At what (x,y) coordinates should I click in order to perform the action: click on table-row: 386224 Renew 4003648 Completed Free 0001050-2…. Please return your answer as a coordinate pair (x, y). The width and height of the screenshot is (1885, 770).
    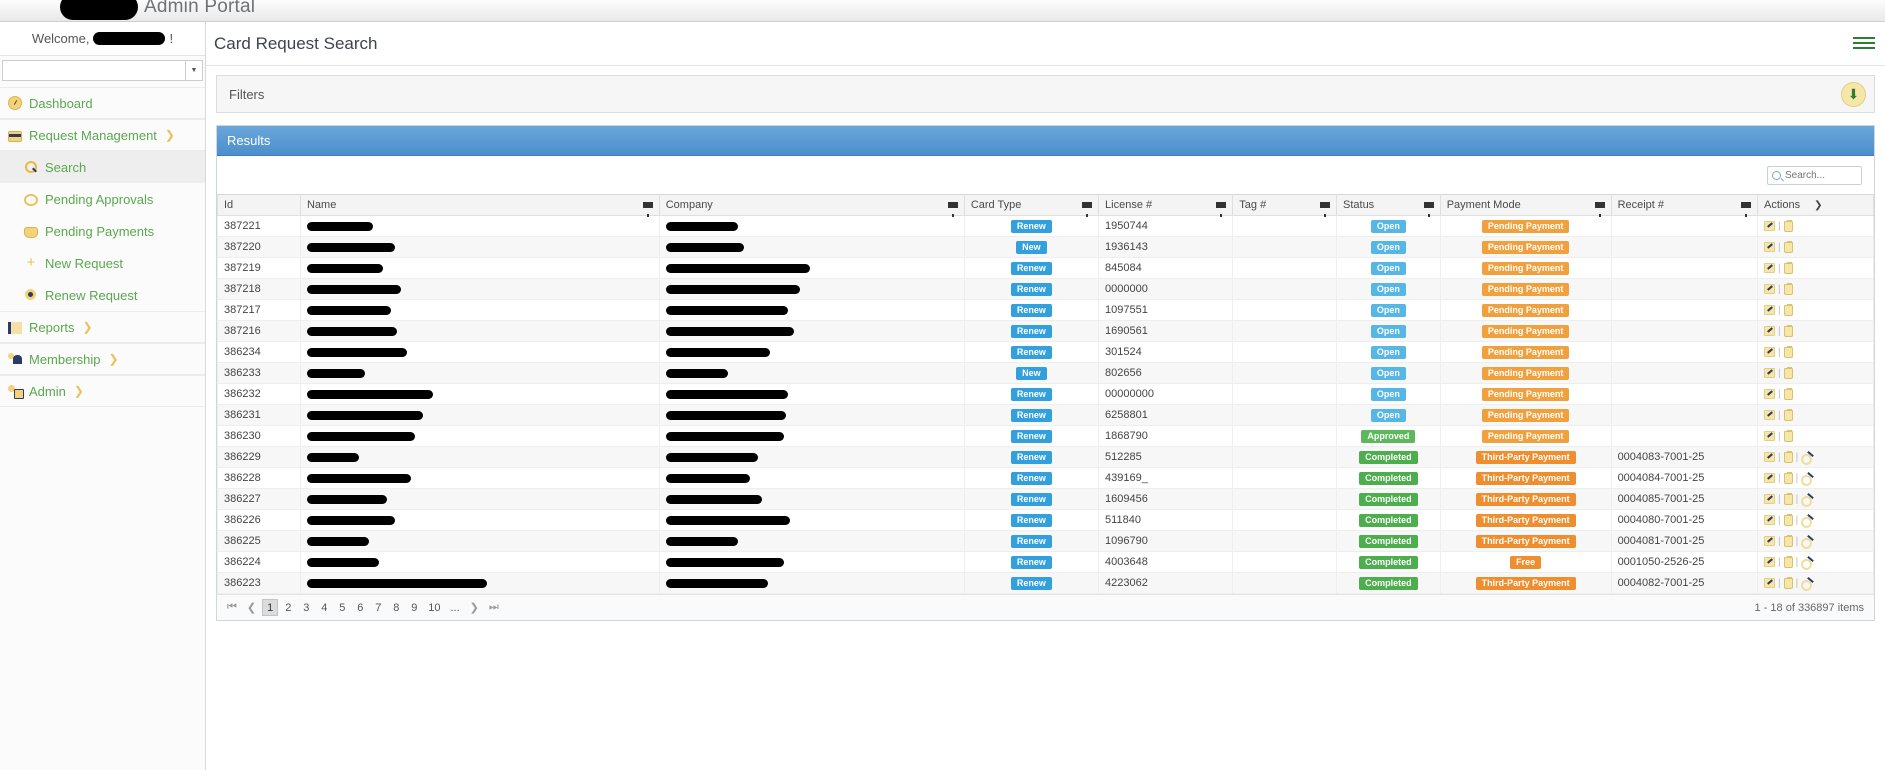
    Looking at the image, I should click on (1045, 562).